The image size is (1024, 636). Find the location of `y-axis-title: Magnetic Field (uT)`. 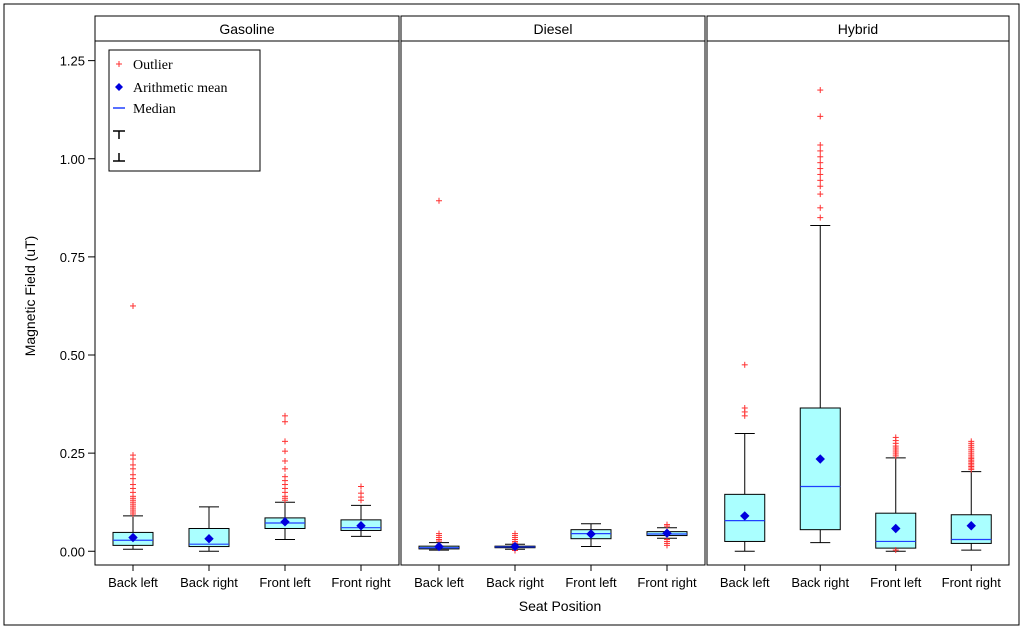

y-axis-title: Magnetic Field (uT) is located at coordinates (30, 296).